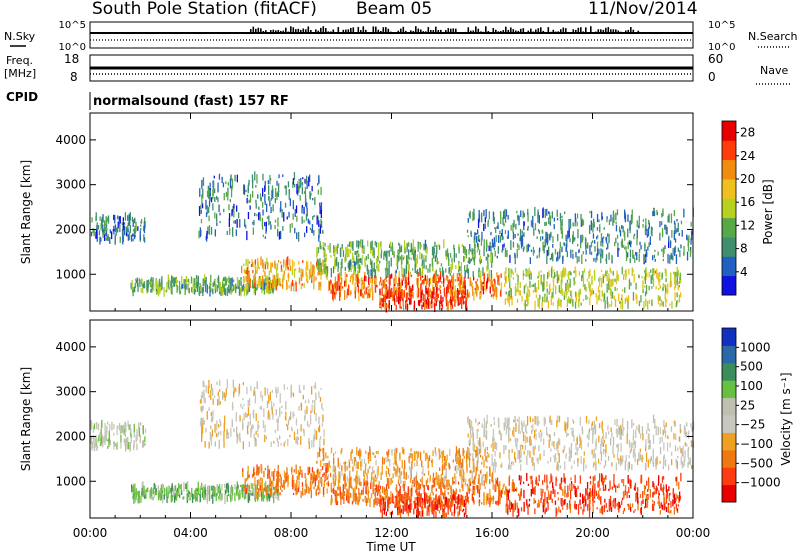  Describe the element at coordinates (22, 97) in the screenshot. I see `cpid-label: CPID` at that location.